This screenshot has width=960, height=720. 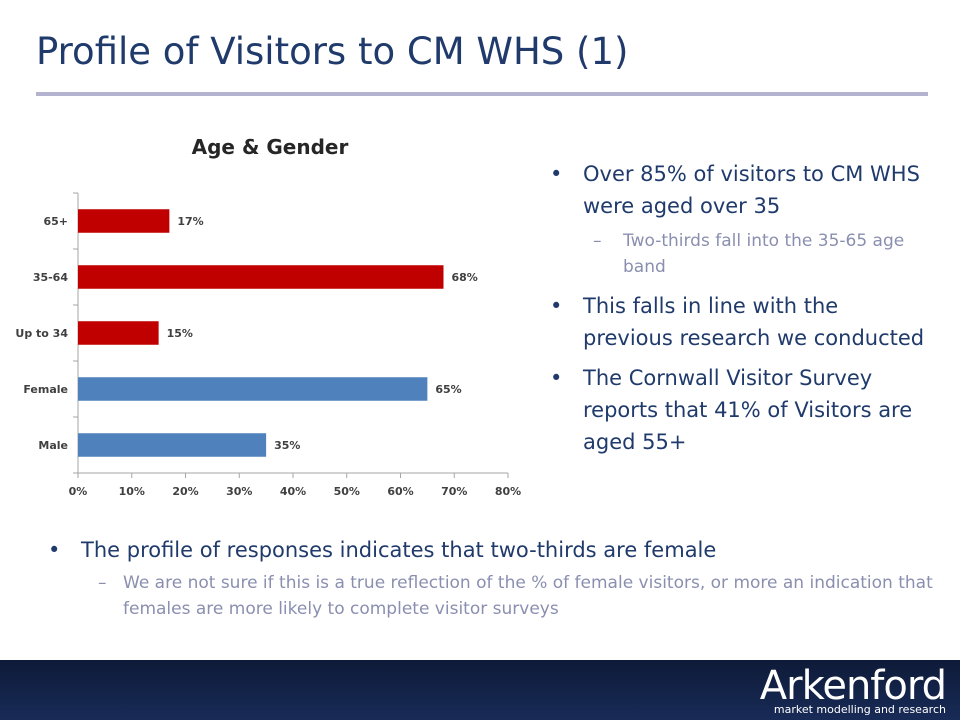 I want to click on title-divider, so click(x=482, y=94).